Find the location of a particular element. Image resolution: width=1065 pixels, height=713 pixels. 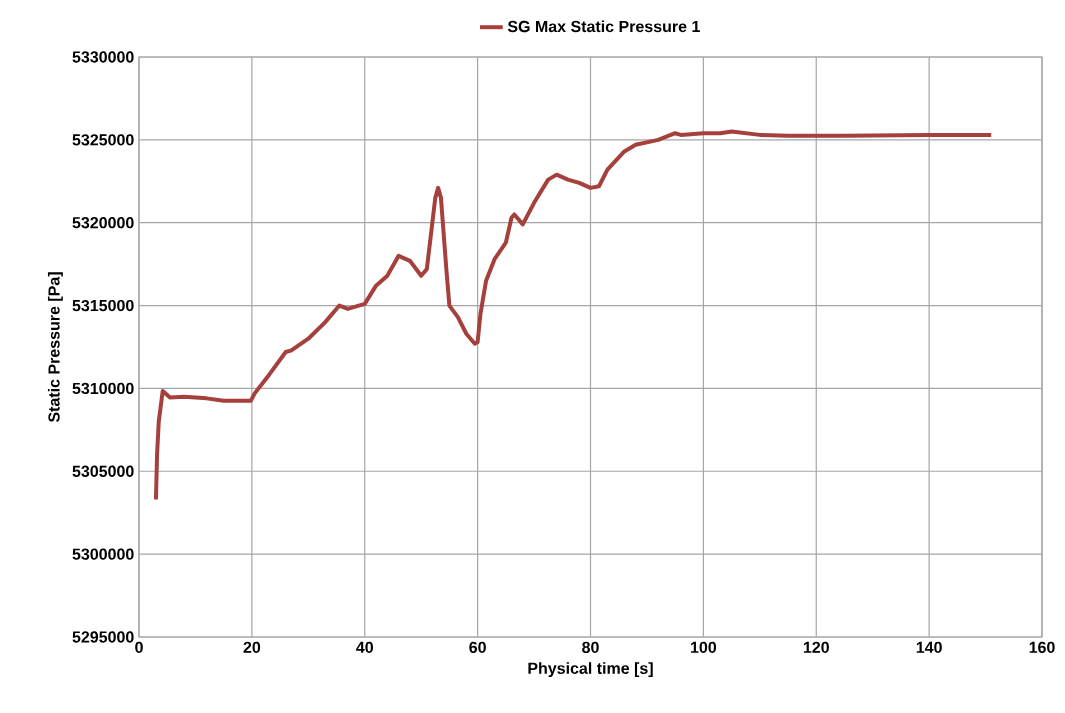

y-tick-label: 5320000 is located at coordinates (103, 223).